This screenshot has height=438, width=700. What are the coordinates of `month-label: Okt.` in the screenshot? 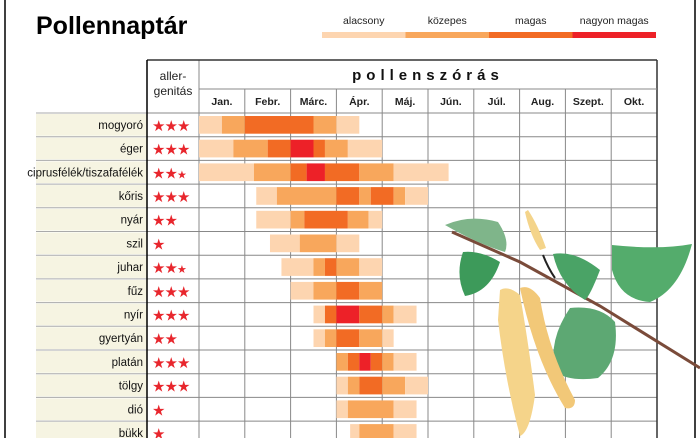 It's located at (634, 102).